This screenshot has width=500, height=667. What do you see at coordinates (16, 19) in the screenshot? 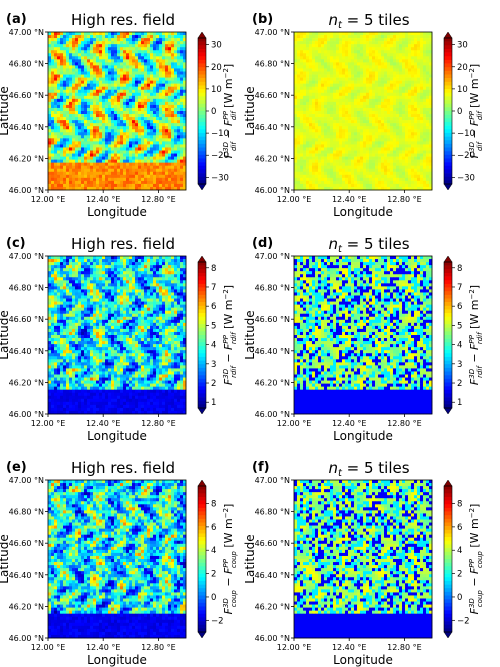
I see `panel-label: (a)` at bounding box center [16, 19].